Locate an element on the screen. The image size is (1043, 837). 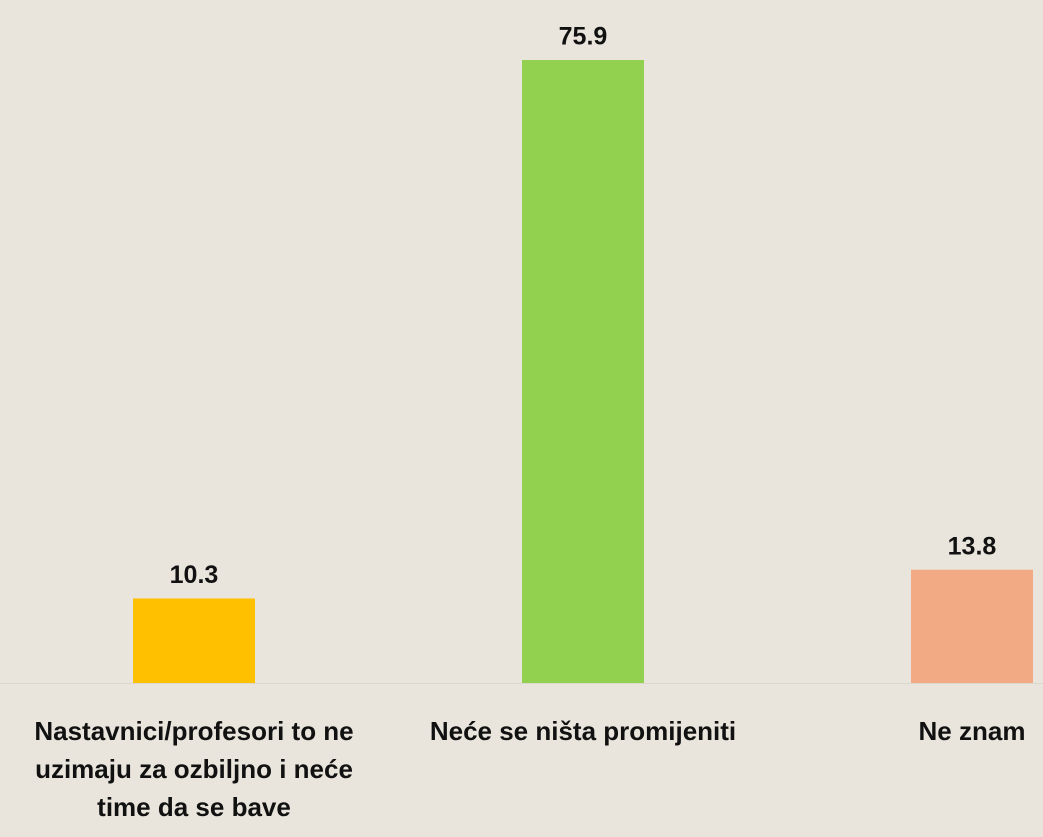
value-label: 75.9 is located at coordinates (583, 37).